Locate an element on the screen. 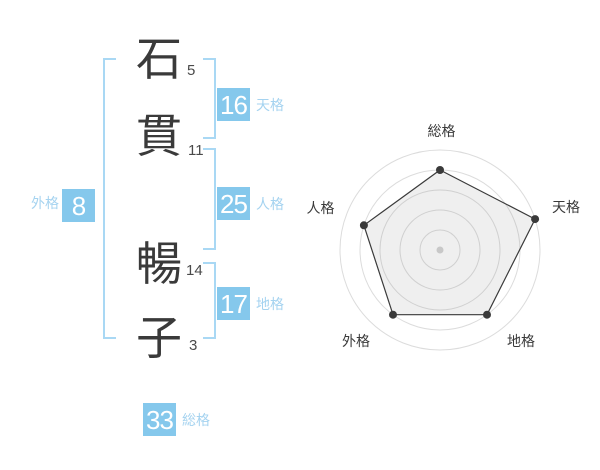 Image resolution: width=600 pixels, height=470 pixels. stroke-count-2: 11 is located at coordinates (196, 150).